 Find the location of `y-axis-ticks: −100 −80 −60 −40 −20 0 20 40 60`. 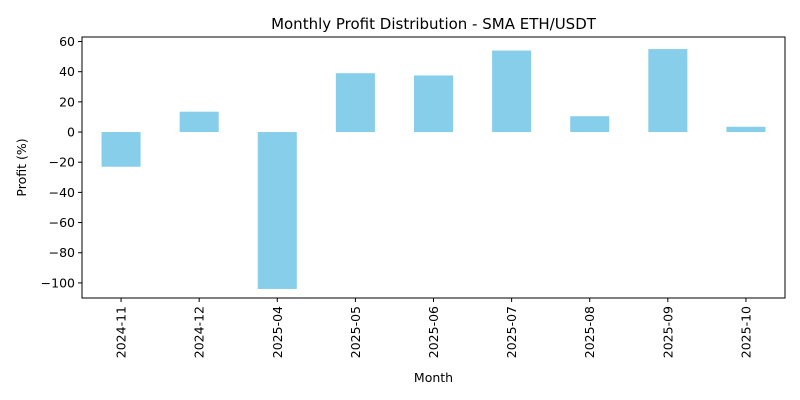

y-axis-ticks: −100 −80 −60 −40 −20 0 20 40 60 is located at coordinates (61, 162).